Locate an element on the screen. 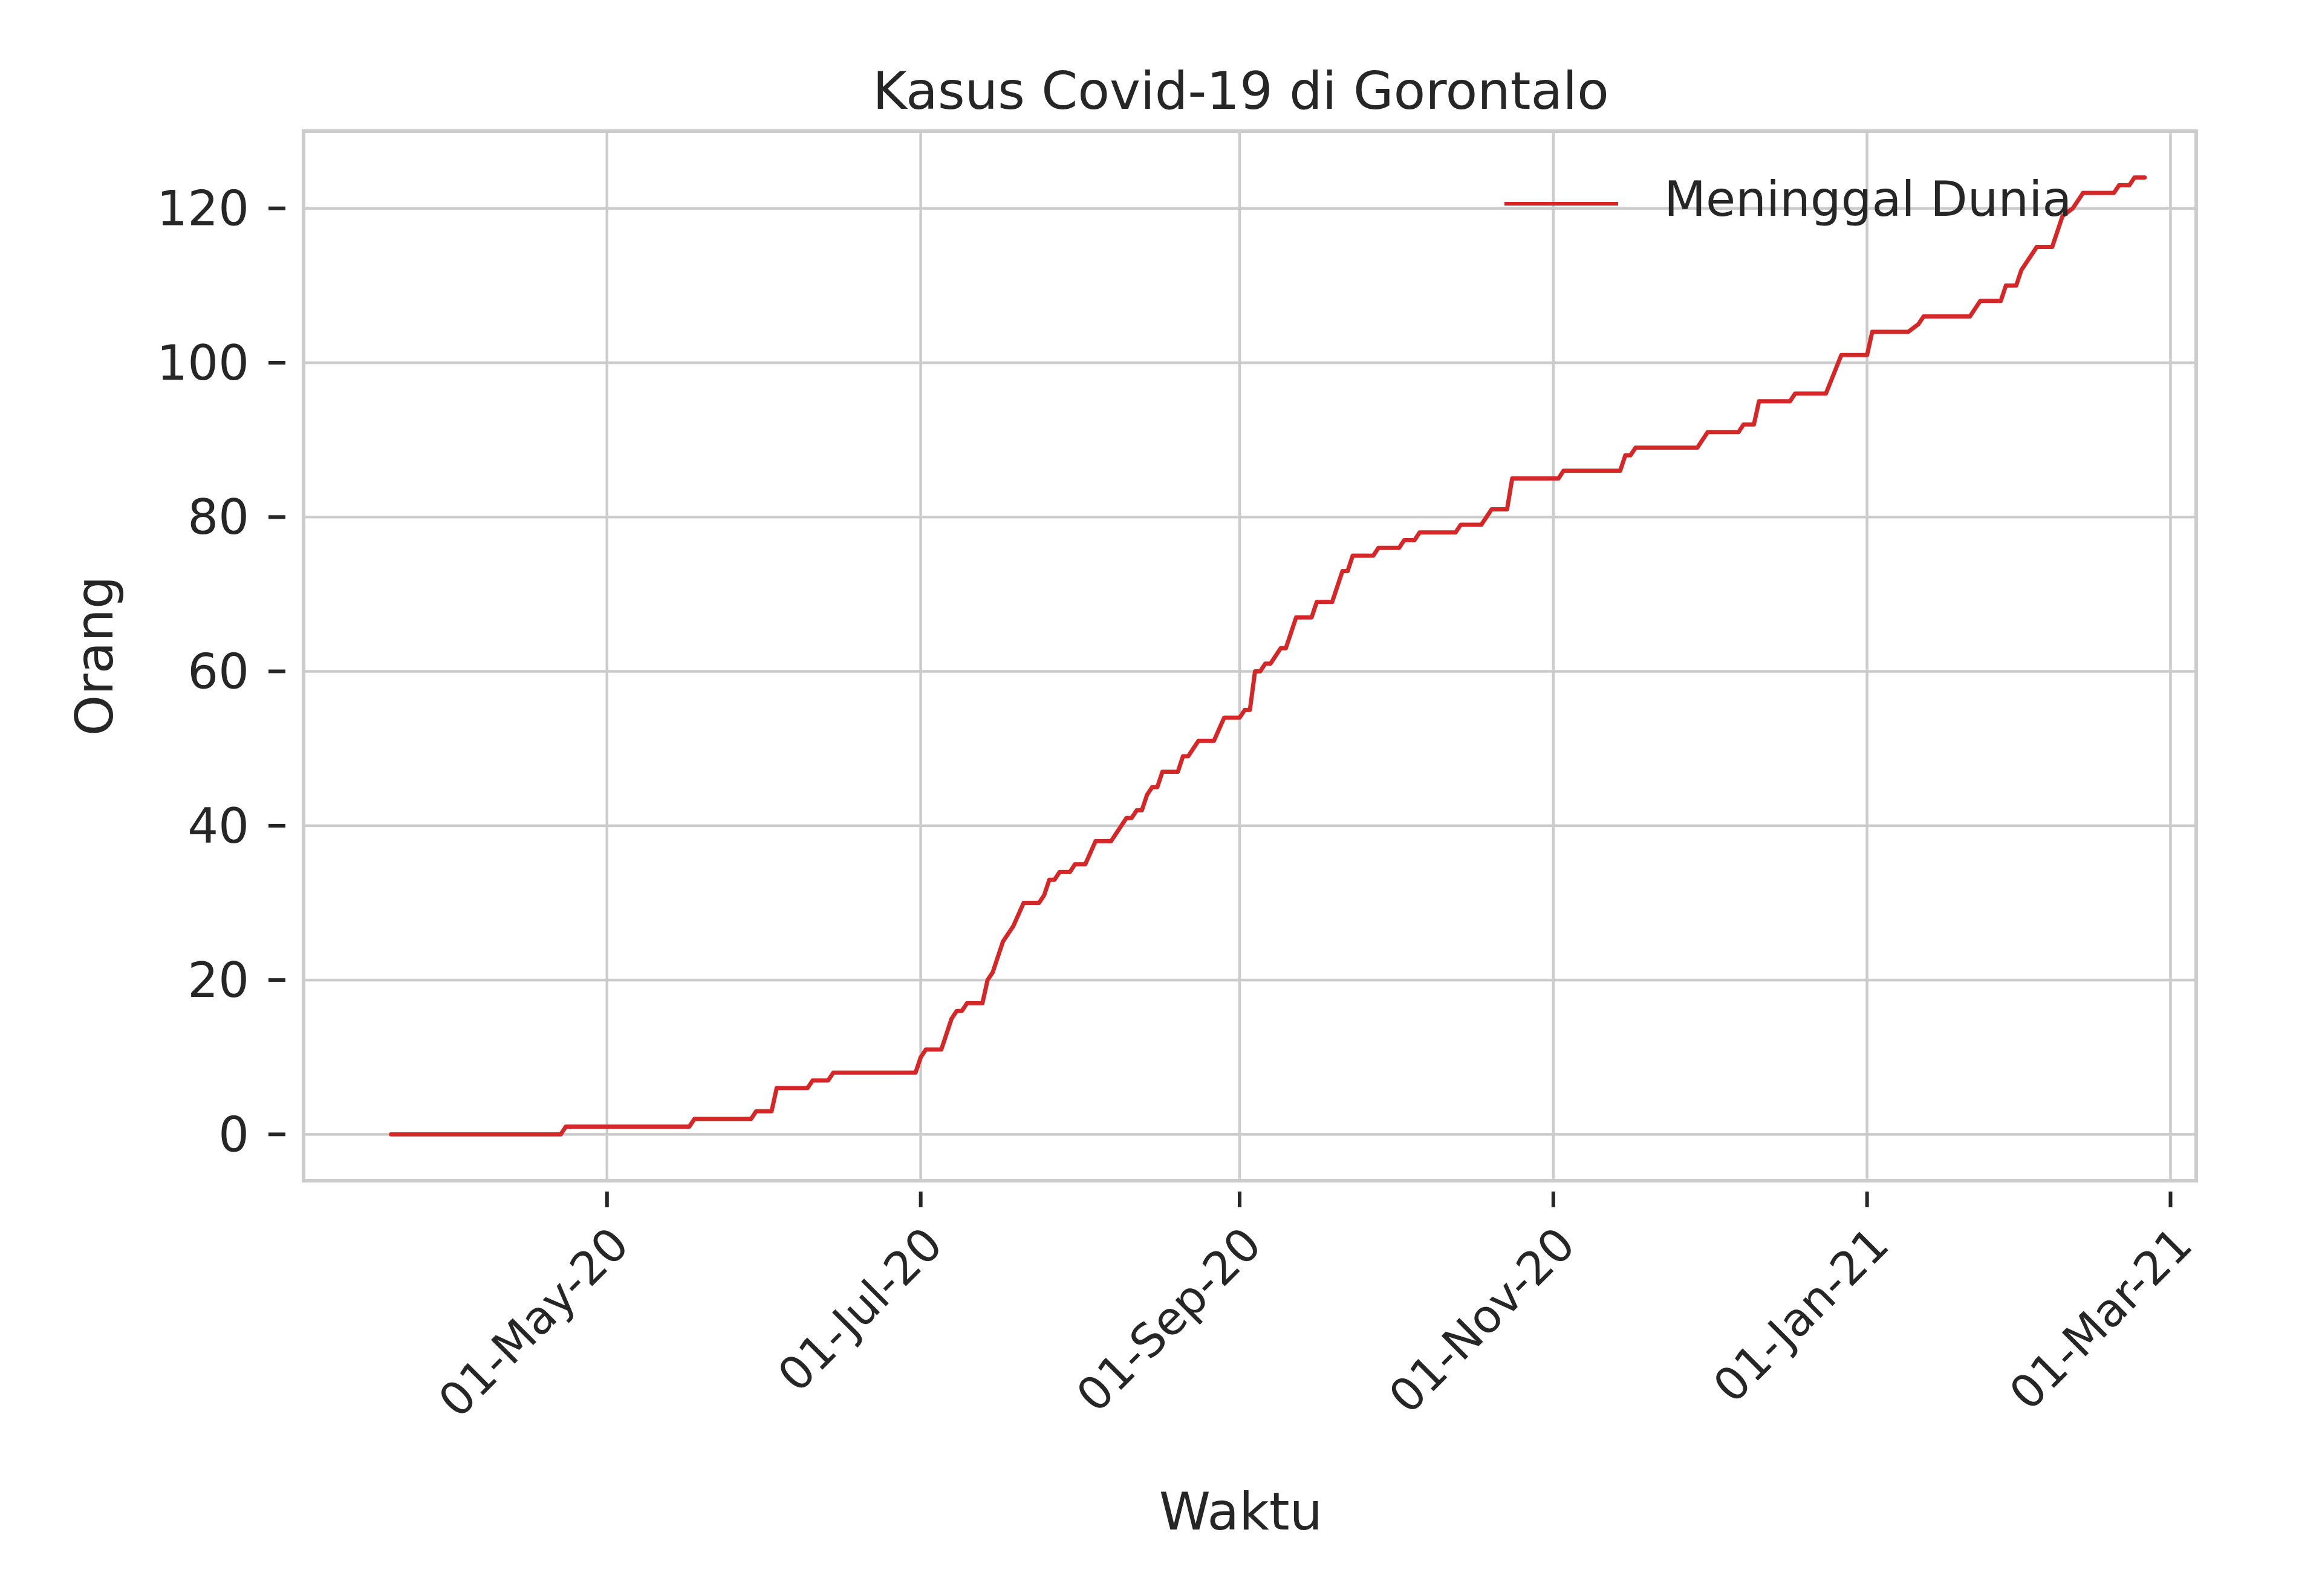 The image size is (2322, 1596). y-tick-label: 60 is located at coordinates (218, 672).